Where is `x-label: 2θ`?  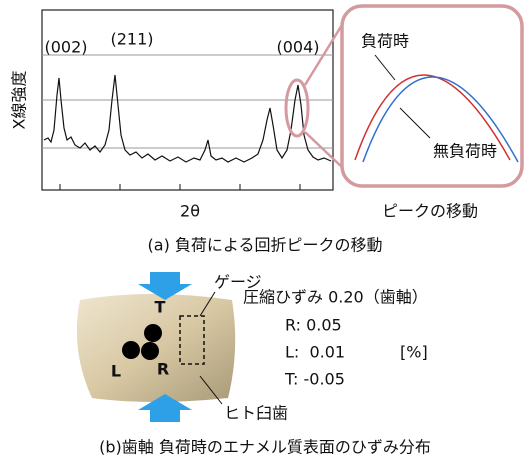 x-label: 2θ is located at coordinates (190, 211).